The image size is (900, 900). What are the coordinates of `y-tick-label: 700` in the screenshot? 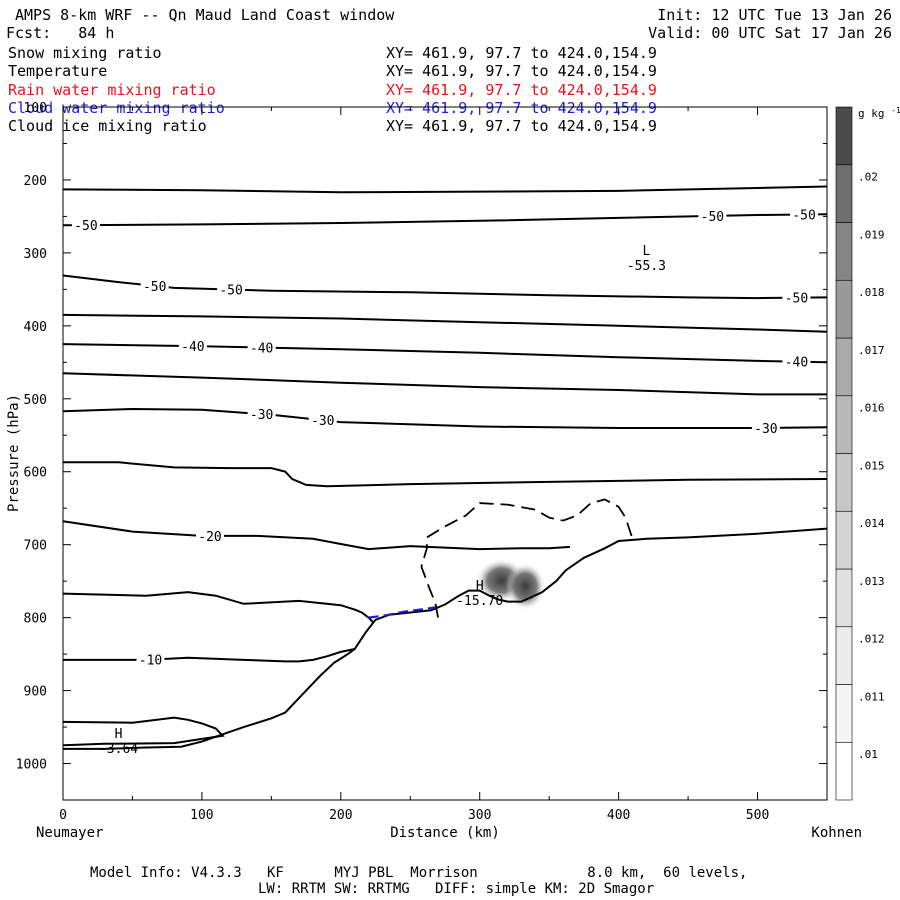 It's located at (35, 546).